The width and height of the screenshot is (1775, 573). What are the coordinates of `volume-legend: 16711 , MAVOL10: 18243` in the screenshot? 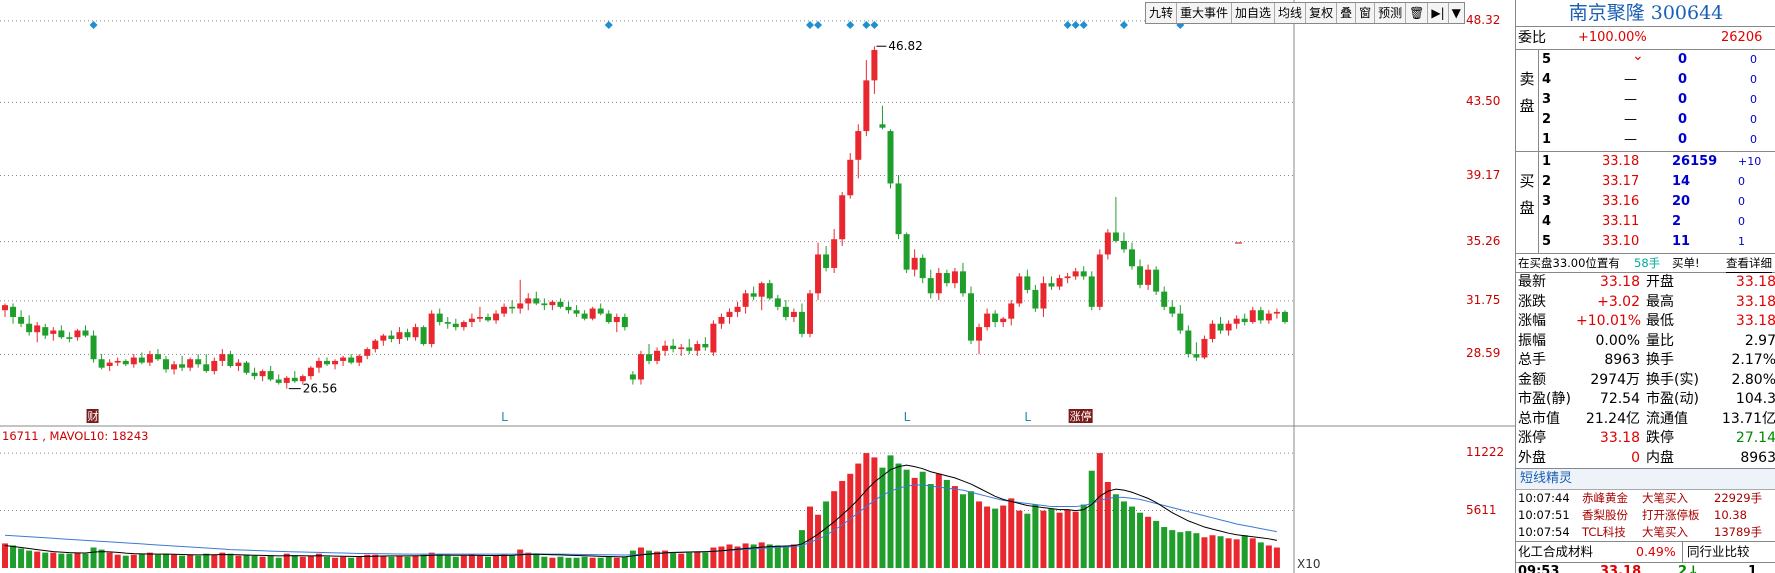 It's located at (75, 436).